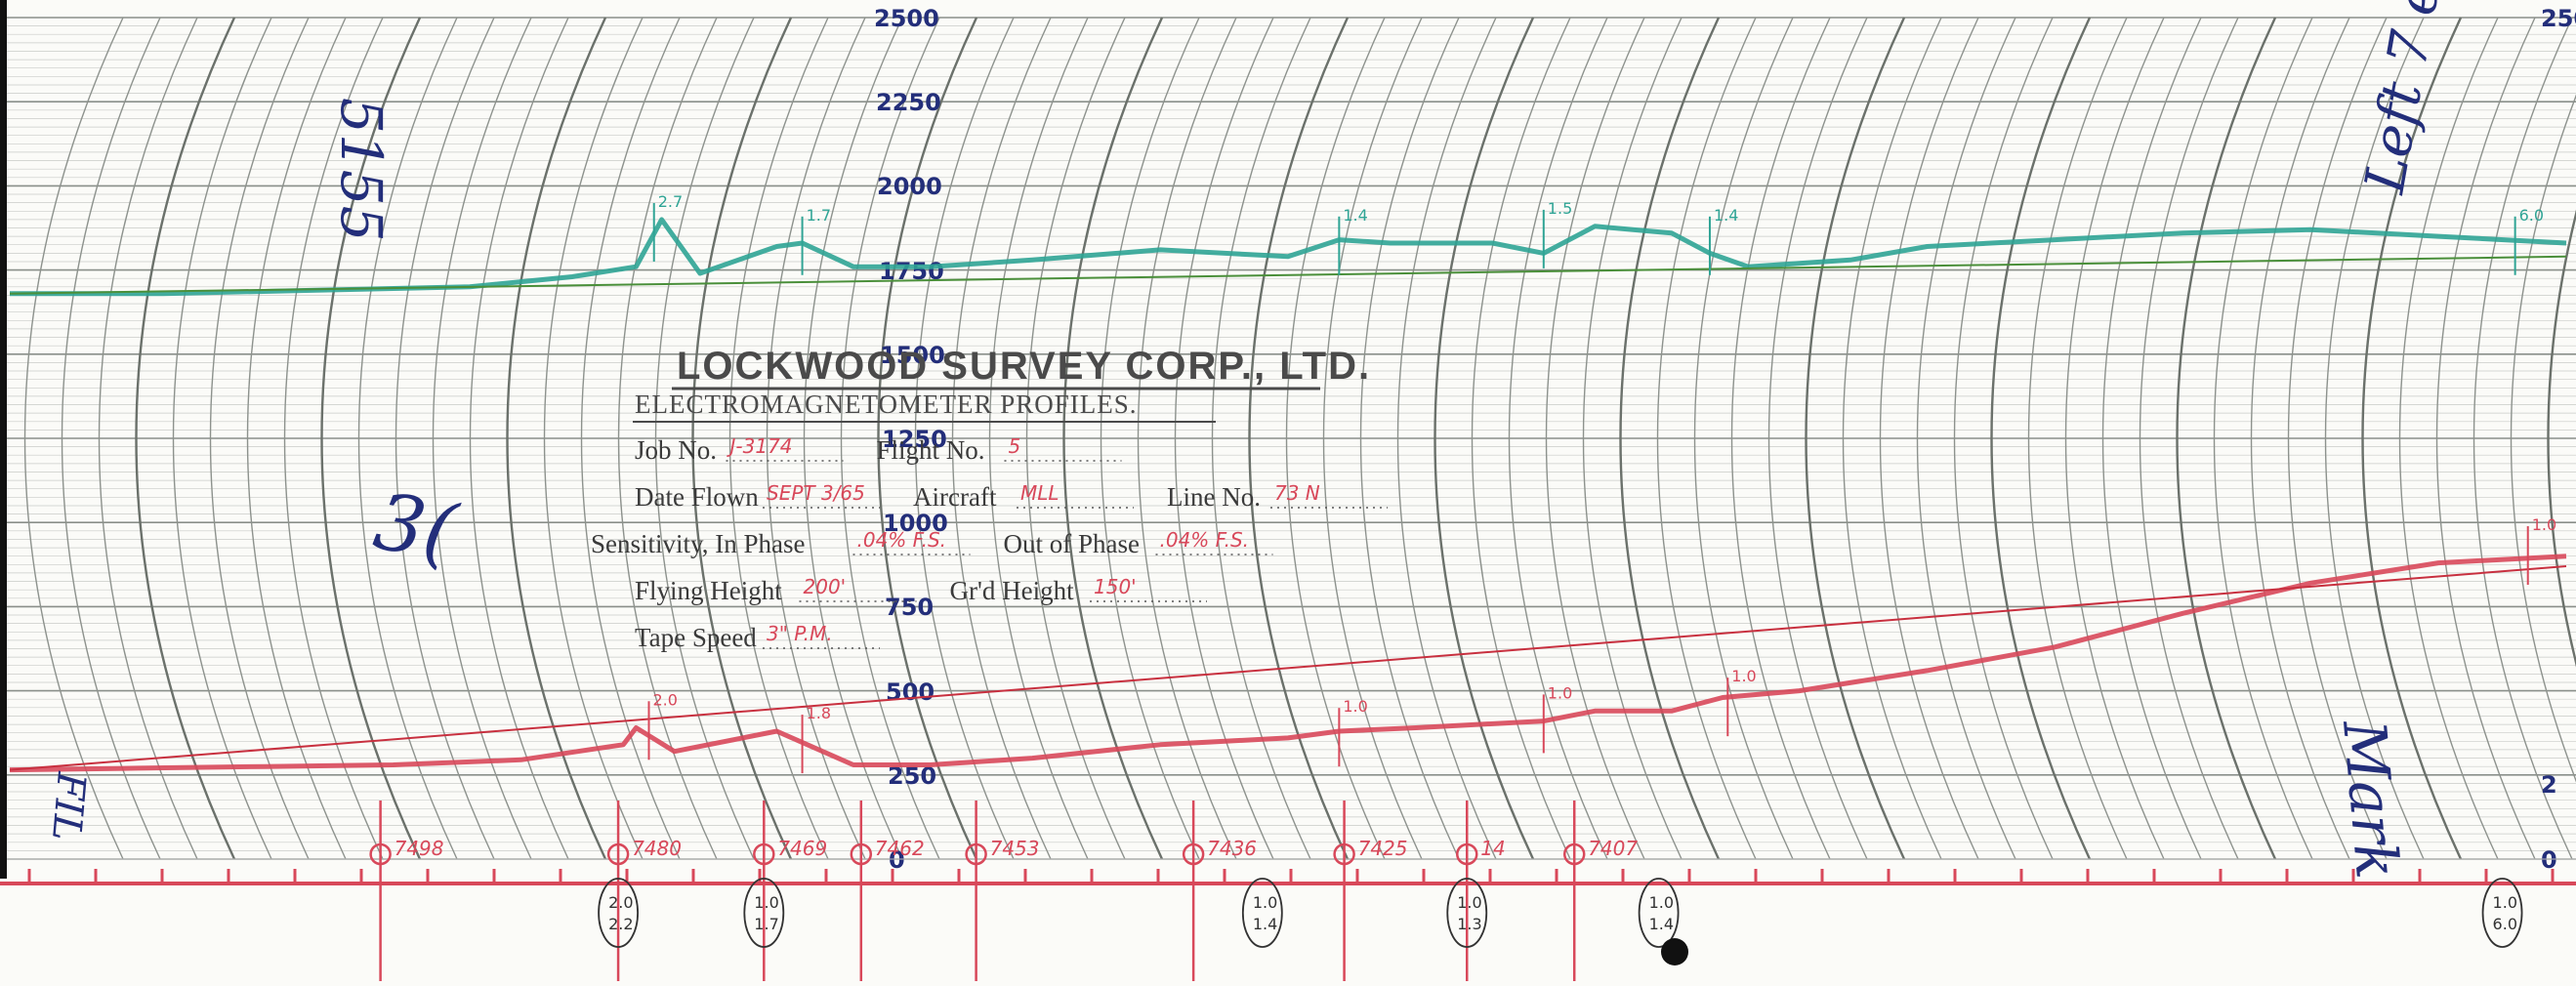  I want to click on form-value: 3" P.M., so click(800, 633).